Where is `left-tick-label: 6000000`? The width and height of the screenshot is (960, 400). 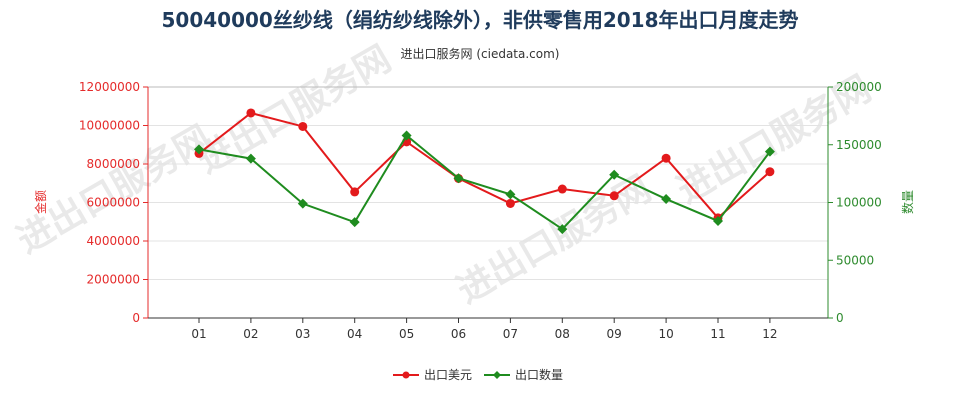 left-tick-label: 6000000 is located at coordinates (113, 203).